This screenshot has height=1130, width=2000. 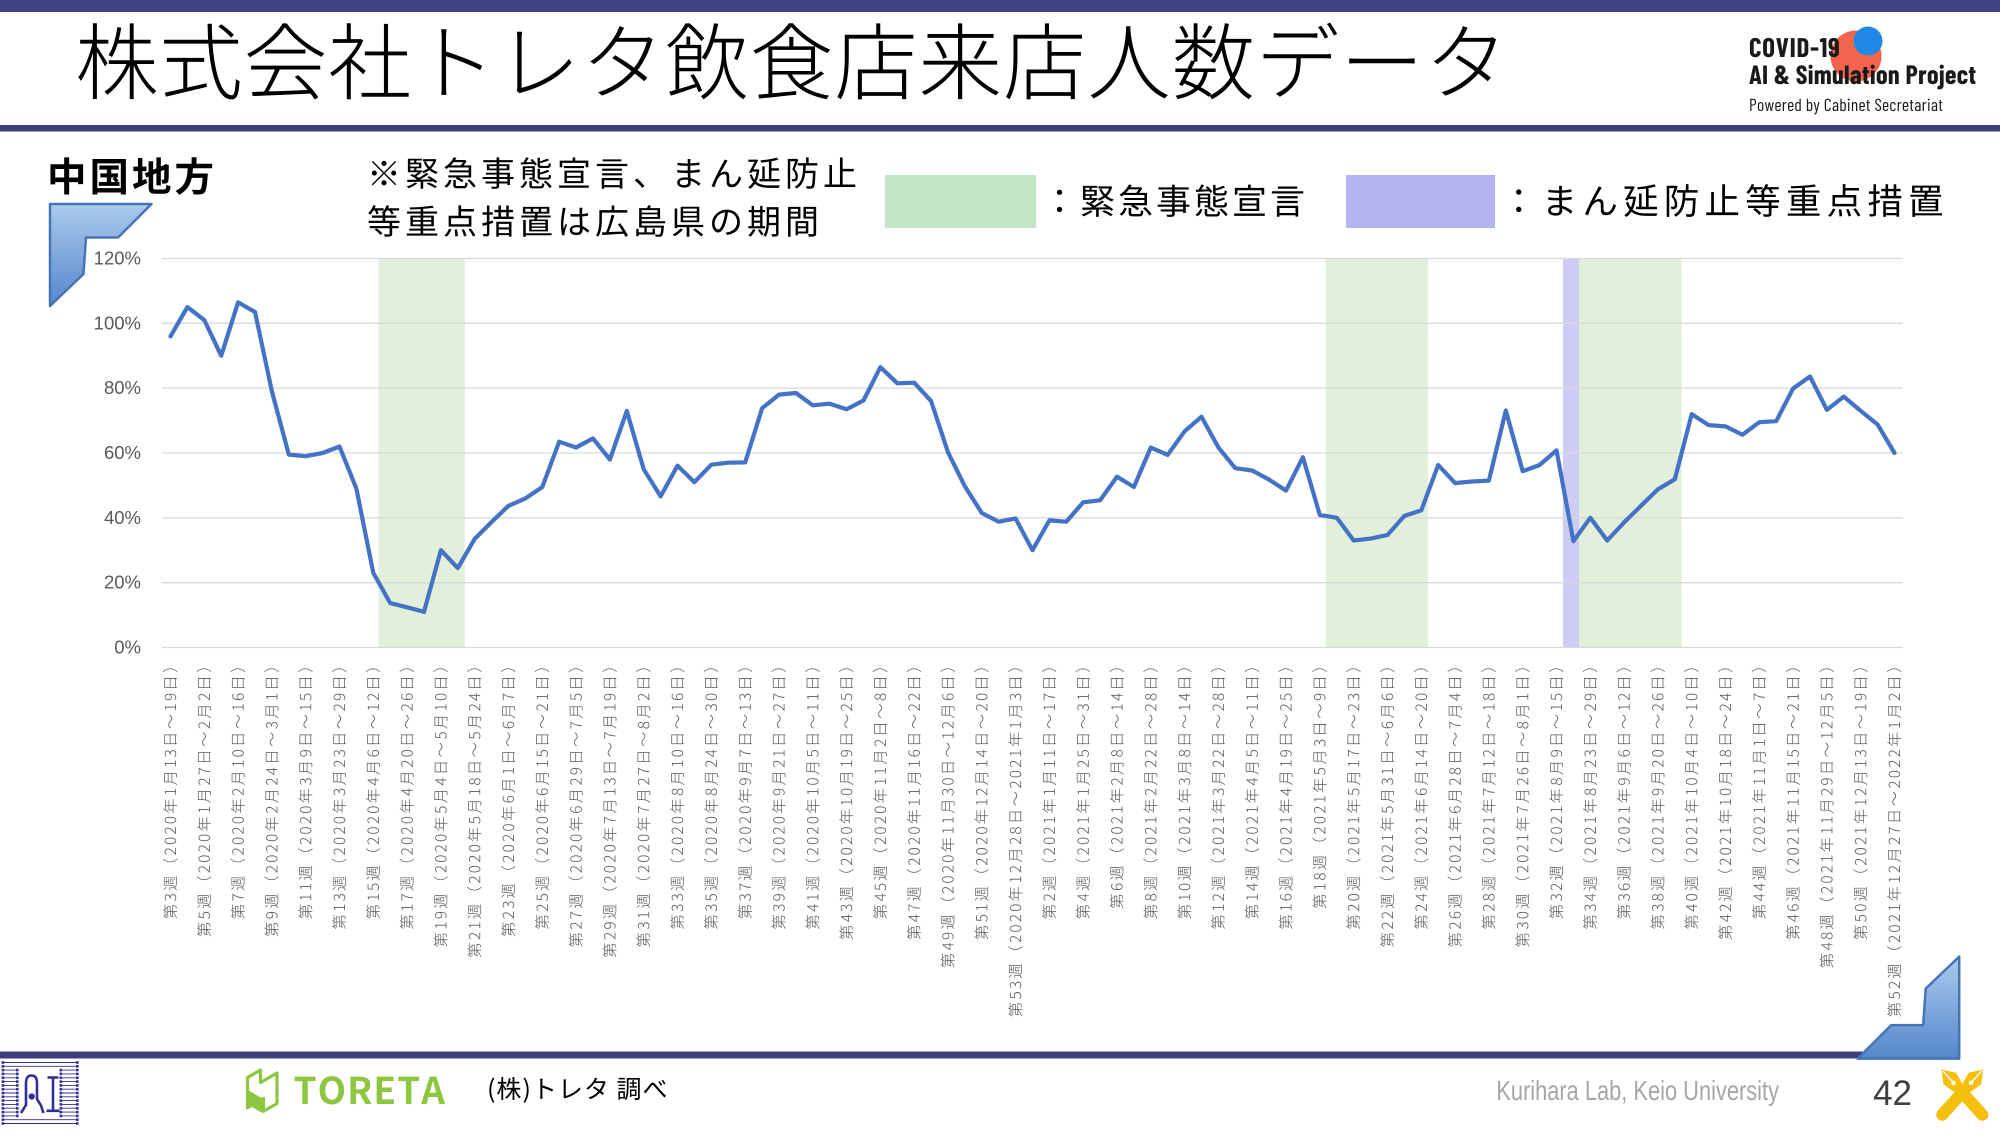 What do you see at coordinates (117, 322) in the screenshot?
I see `svg-text: 100%` at bounding box center [117, 322].